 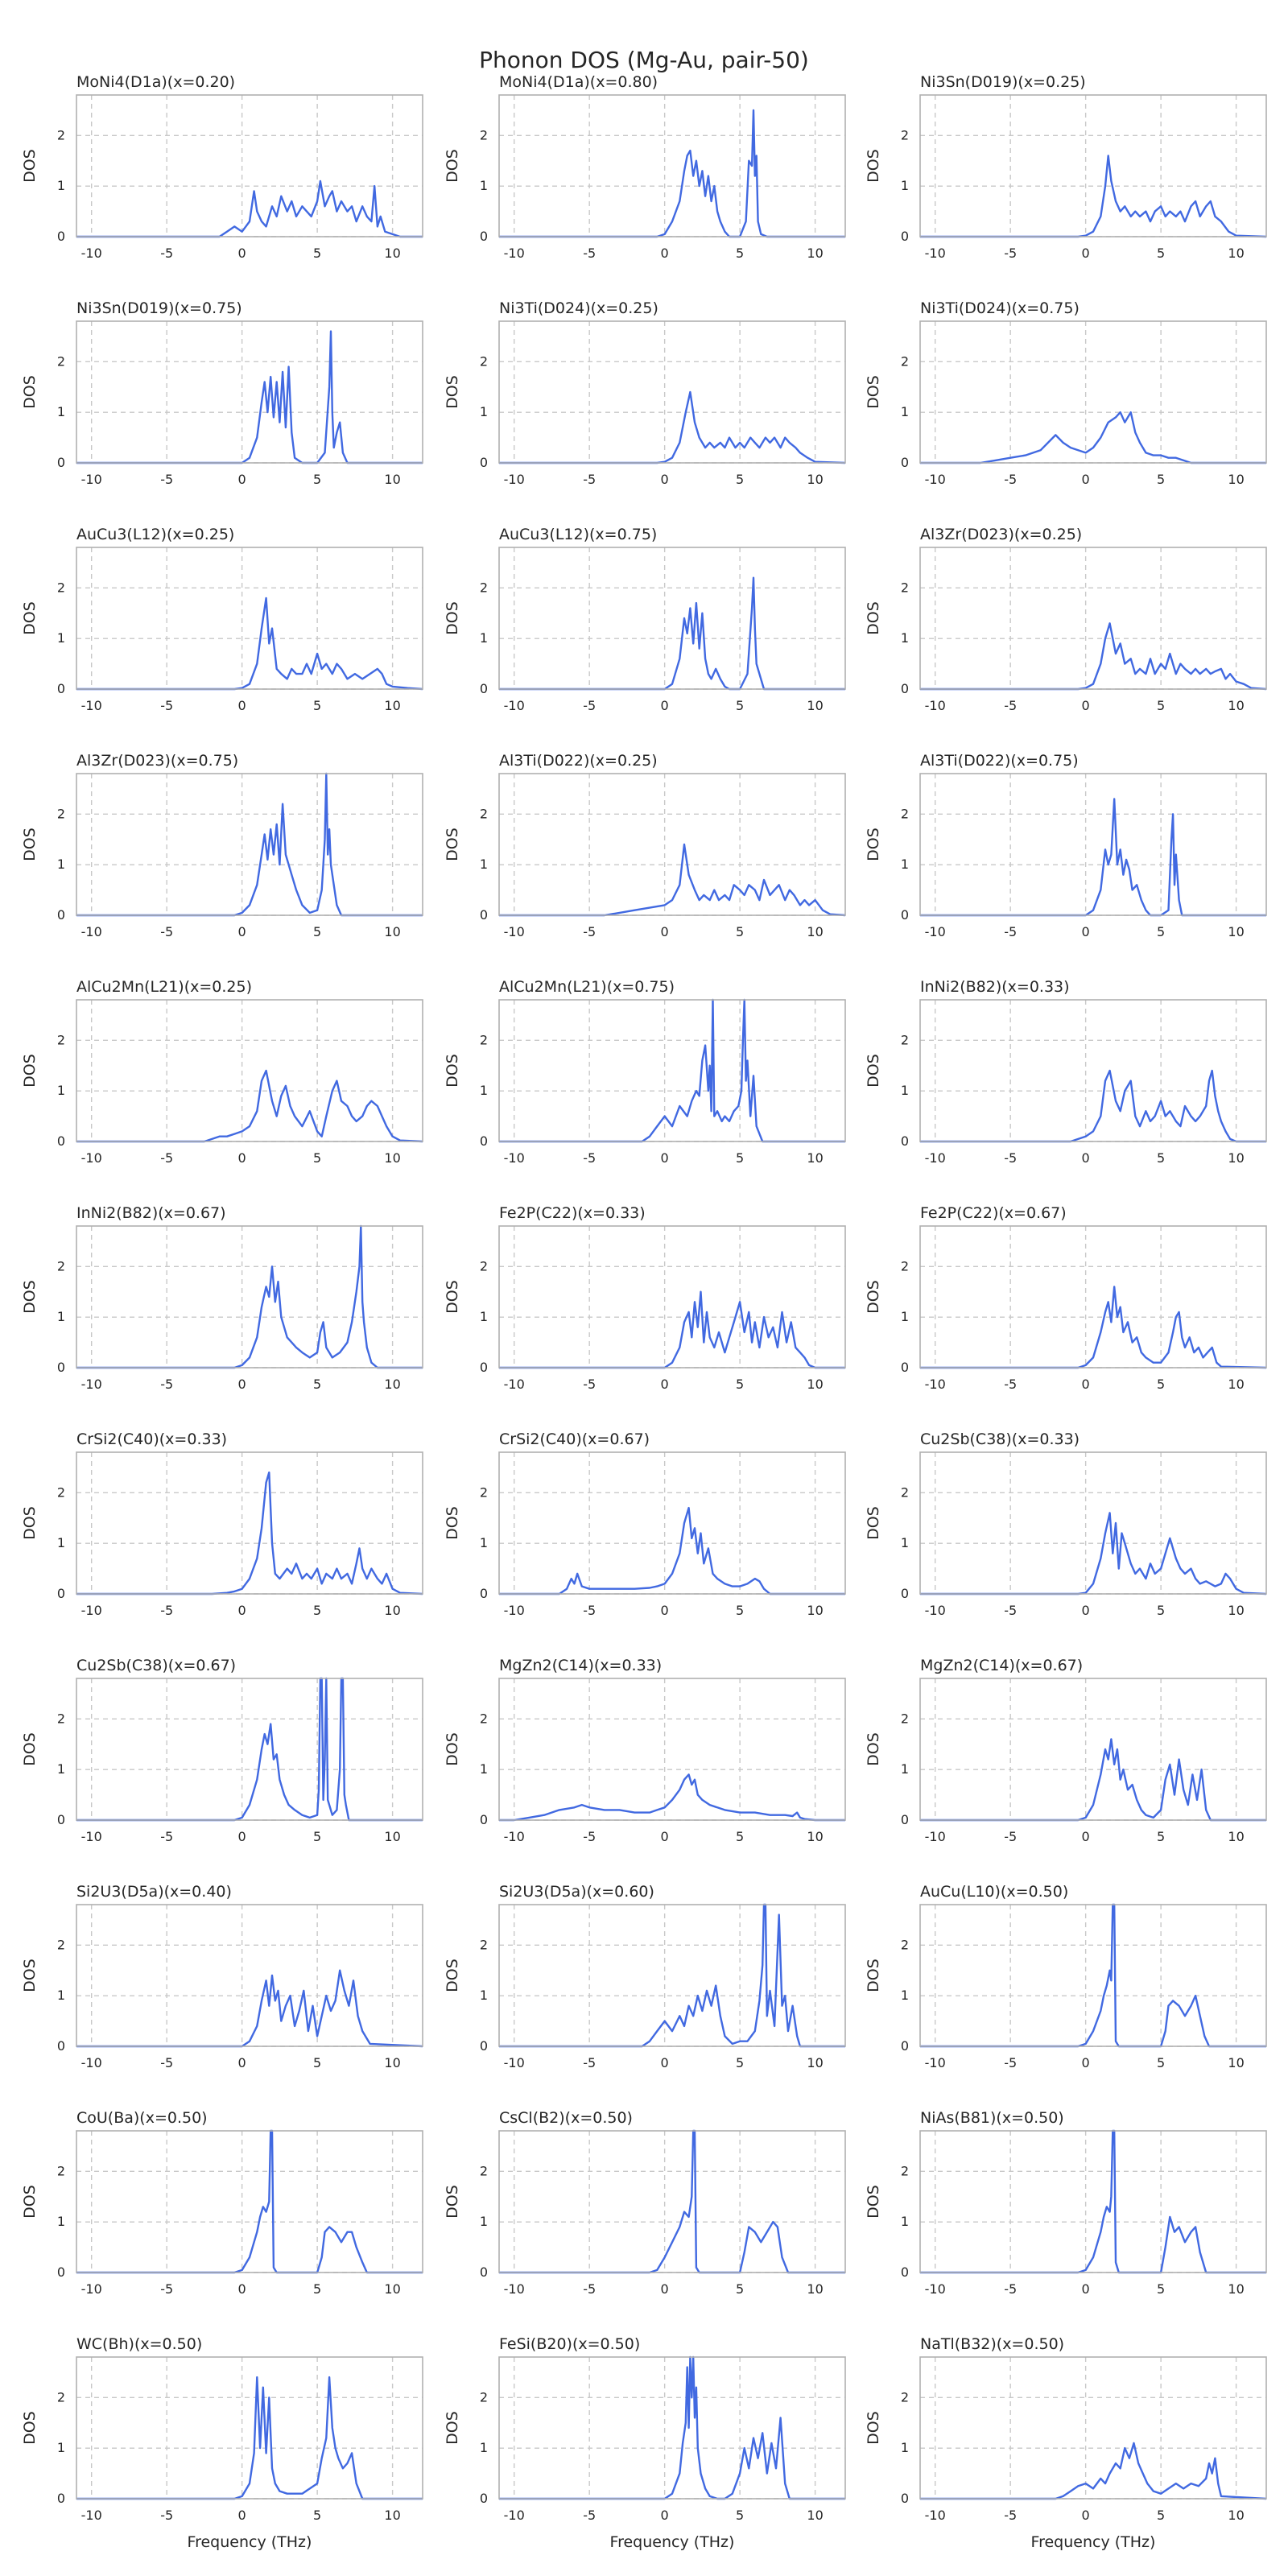 What do you see at coordinates (572, 1213) in the screenshot?
I see `subplot-title: Fe2P(C22)(x=0.33)` at bounding box center [572, 1213].